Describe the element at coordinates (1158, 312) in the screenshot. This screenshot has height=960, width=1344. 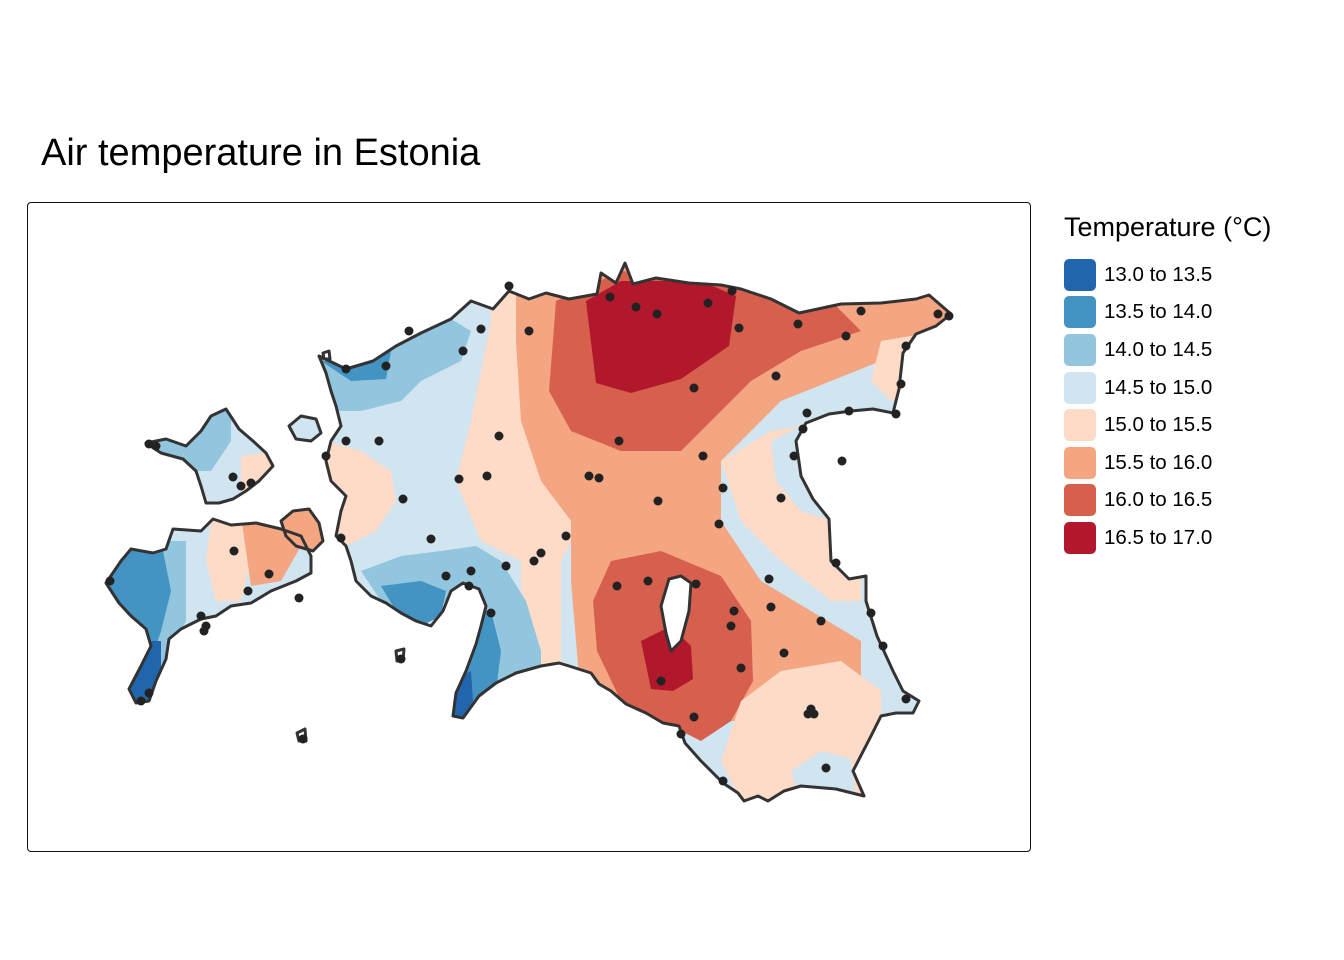
I see `legend-label: 13.5 to 14.0` at that location.